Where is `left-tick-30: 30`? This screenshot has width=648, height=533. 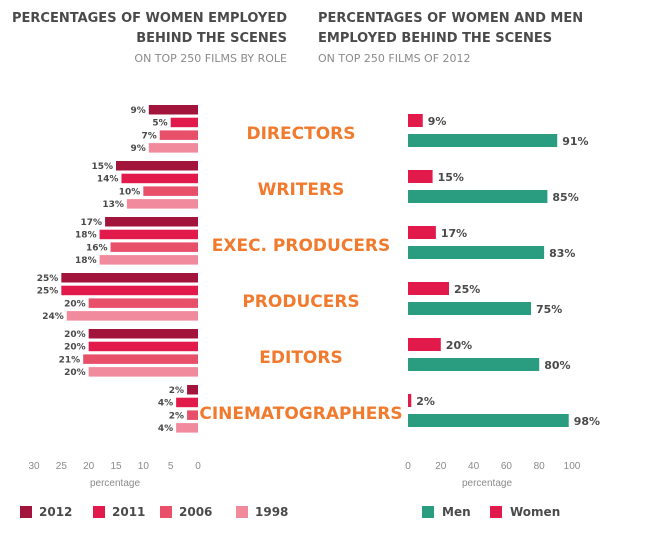
left-tick-30: 30 is located at coordinates (34, 466).